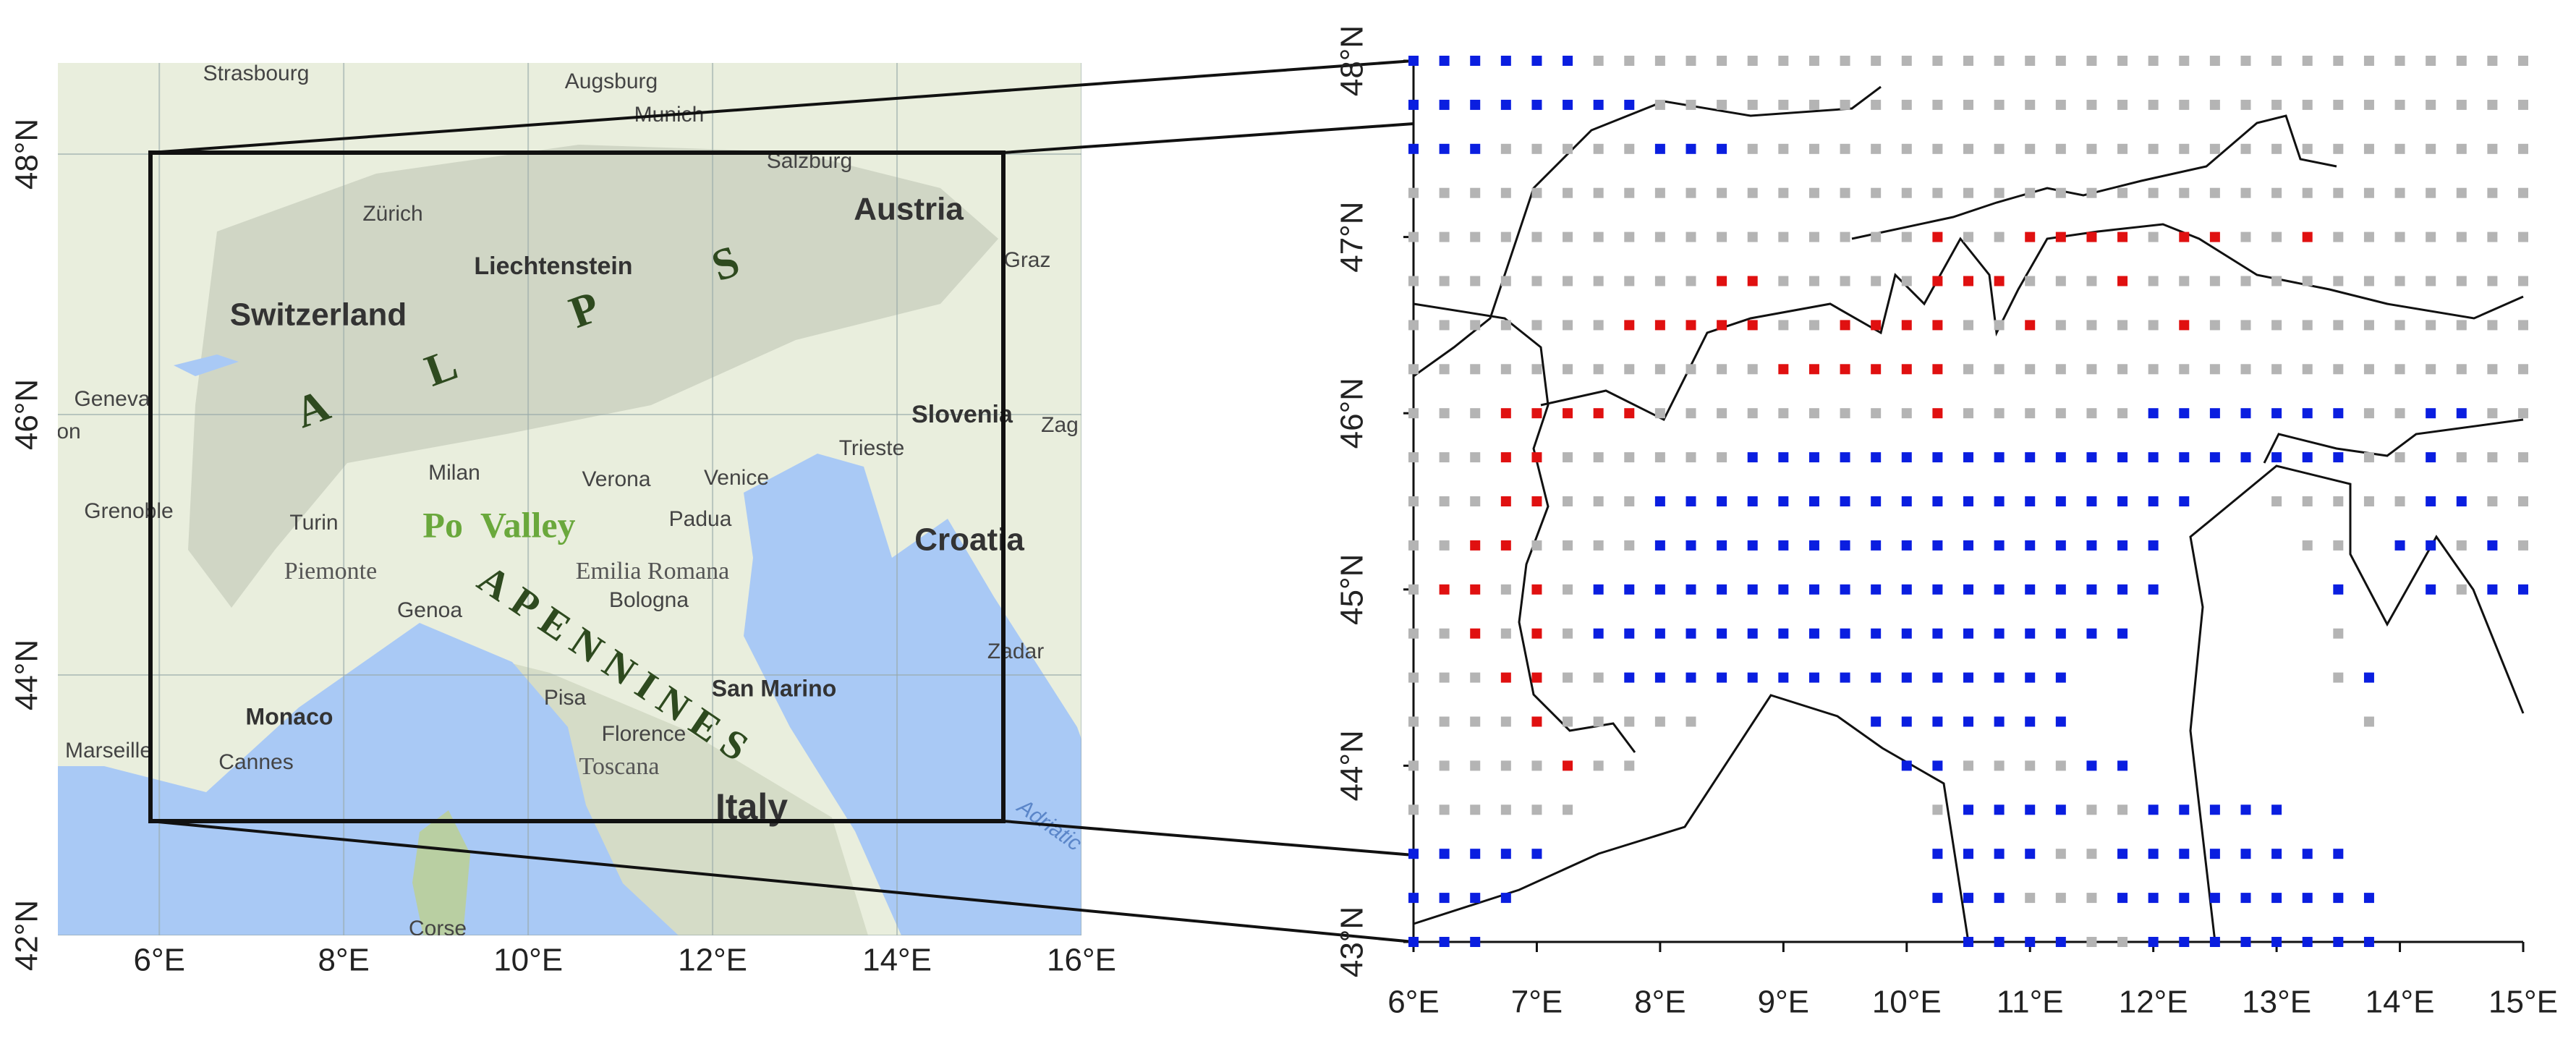 The image size is (2576, 1049). Describe the element at coordinates (108, 751) in the screenshot. I see `map-label: Marseille` at that location.